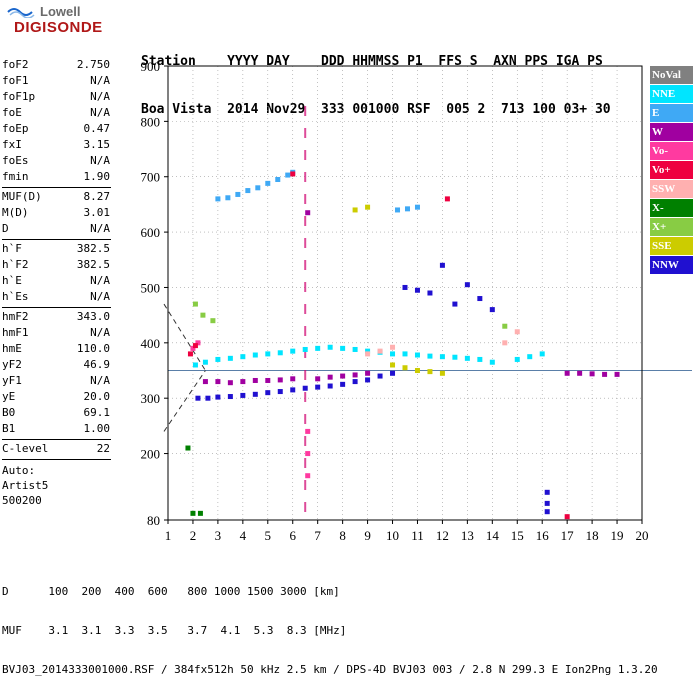 Image resolution: width=700 pixels, height=689 pixels. Describe the element at coordinates (671, 208) in the screenshot. I see `legend-item-x: X-` at that location.